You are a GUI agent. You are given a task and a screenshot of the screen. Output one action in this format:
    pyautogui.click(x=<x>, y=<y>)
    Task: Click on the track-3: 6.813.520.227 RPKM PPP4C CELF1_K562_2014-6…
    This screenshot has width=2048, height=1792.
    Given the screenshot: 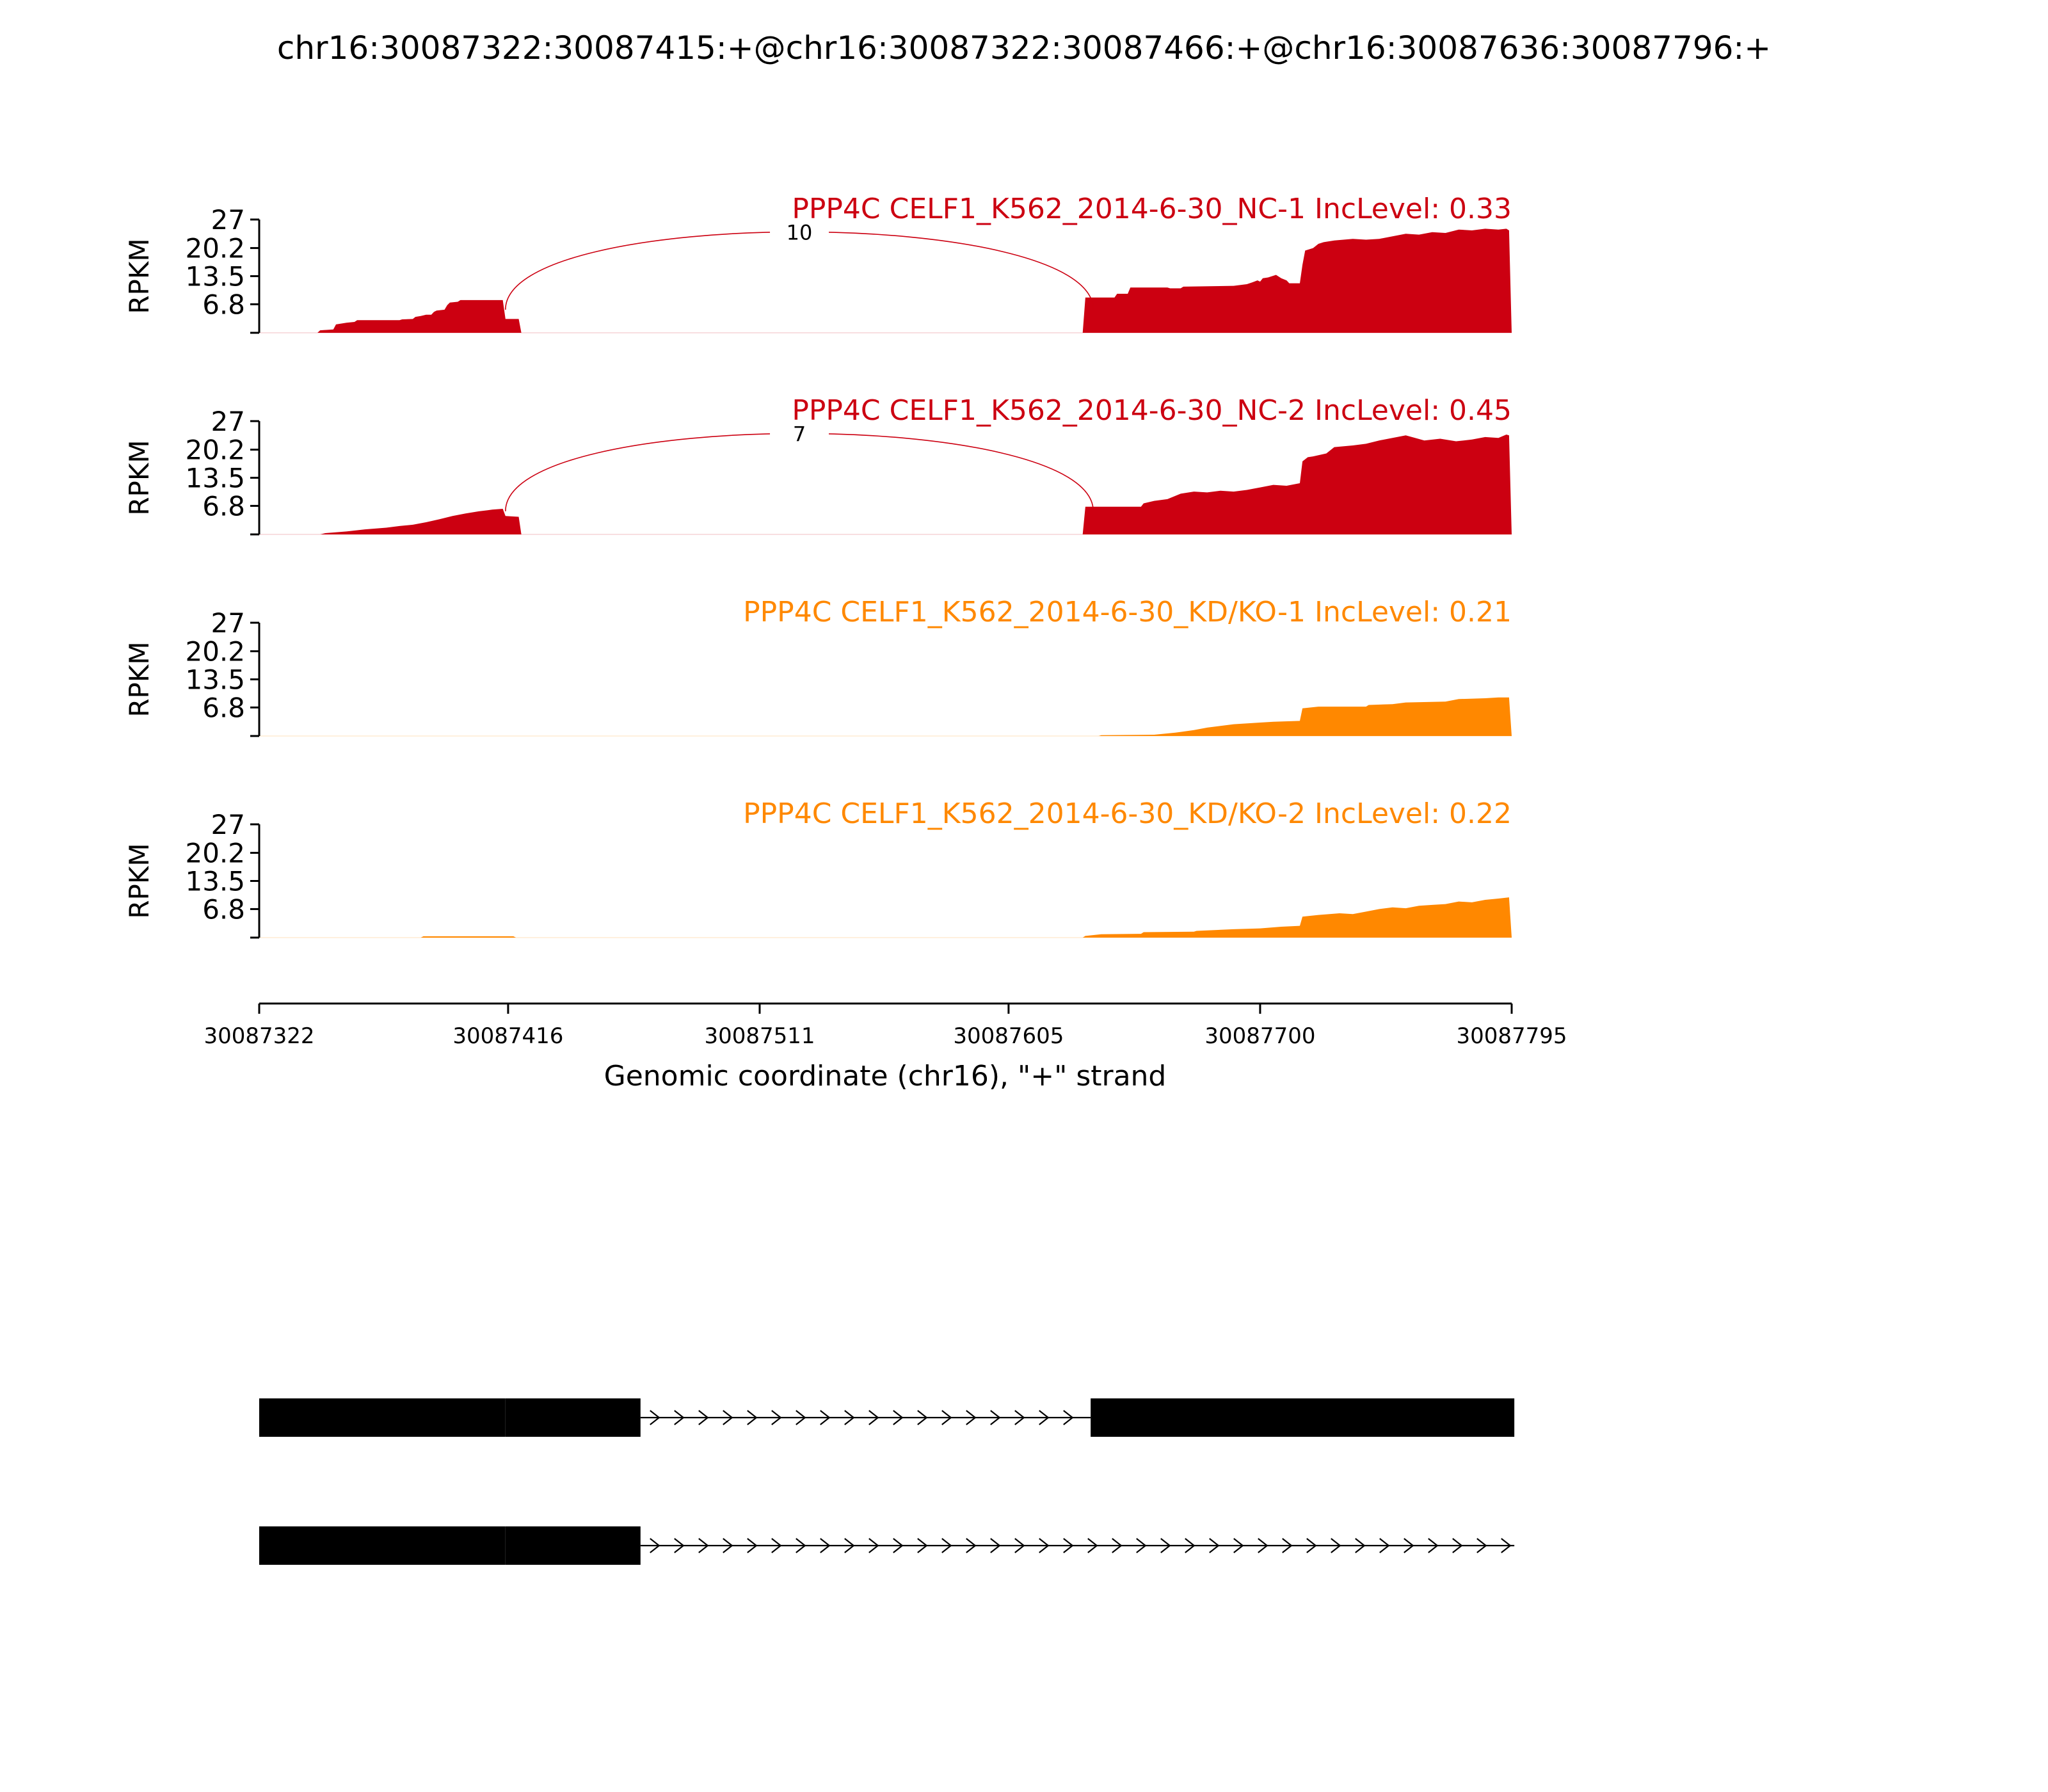 What is the action you would take?
    pyautogui.click(x=818, y=666)
    